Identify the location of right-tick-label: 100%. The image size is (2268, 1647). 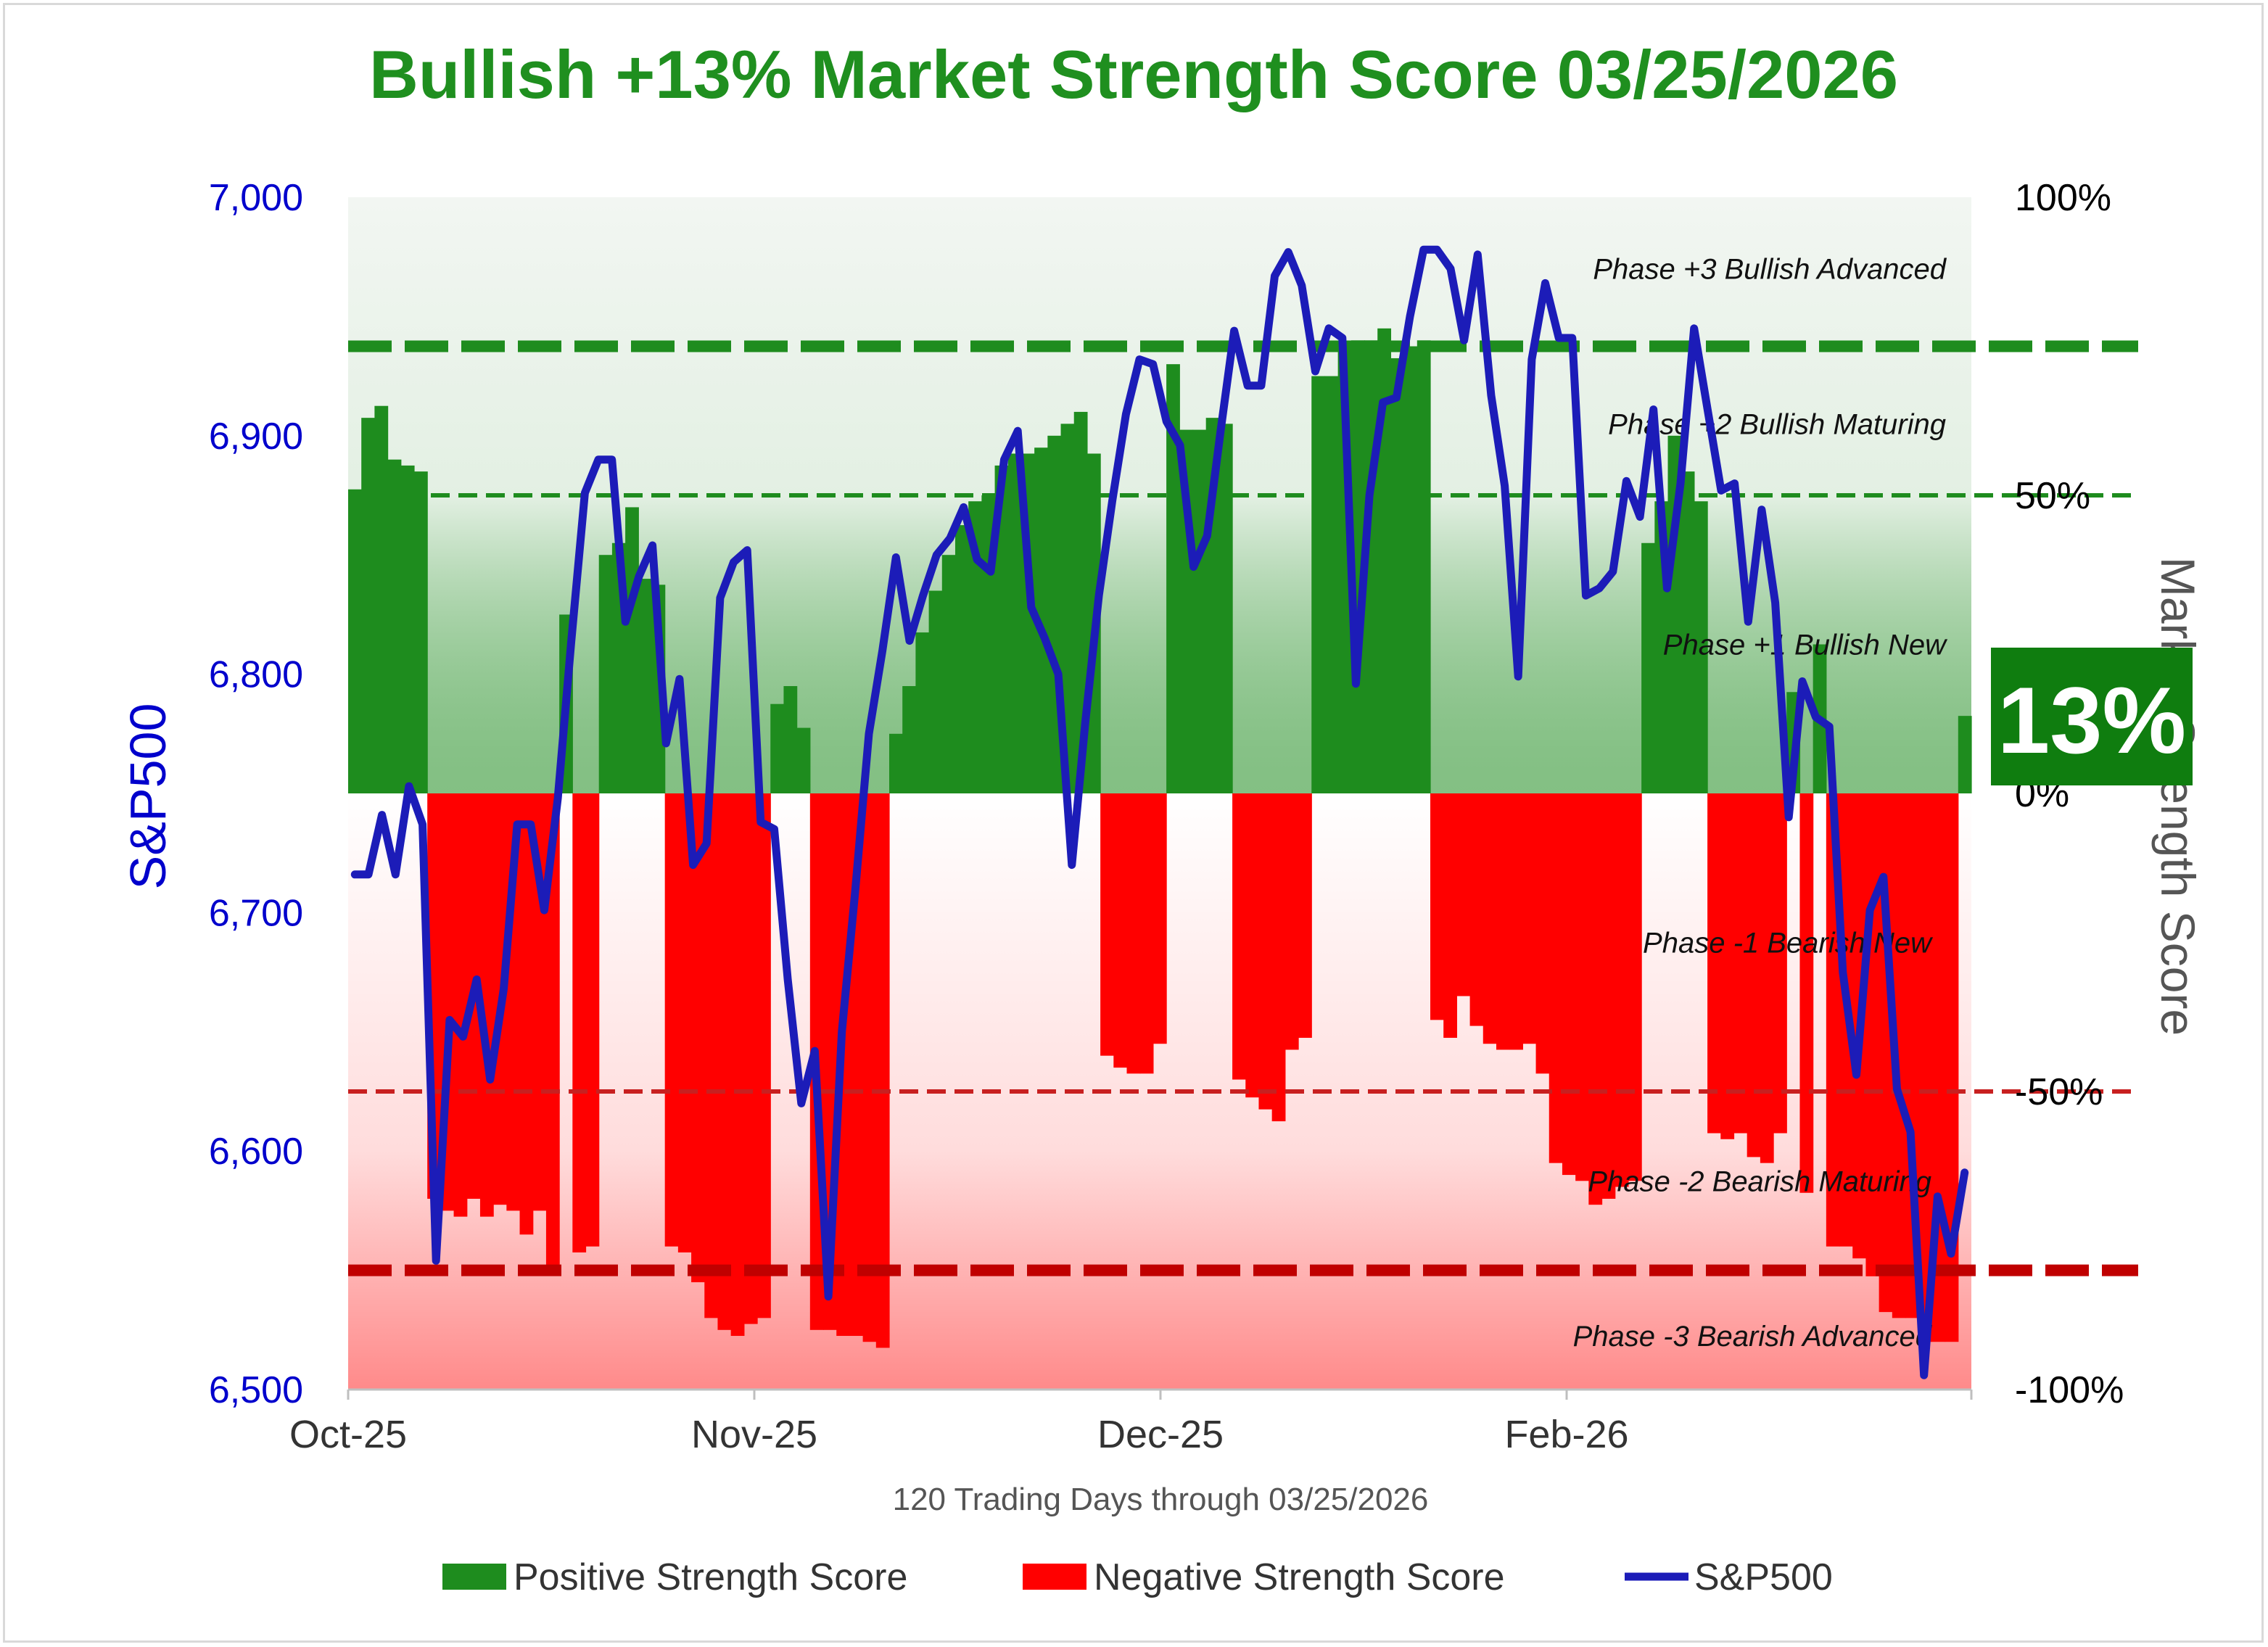
(2063, 198).